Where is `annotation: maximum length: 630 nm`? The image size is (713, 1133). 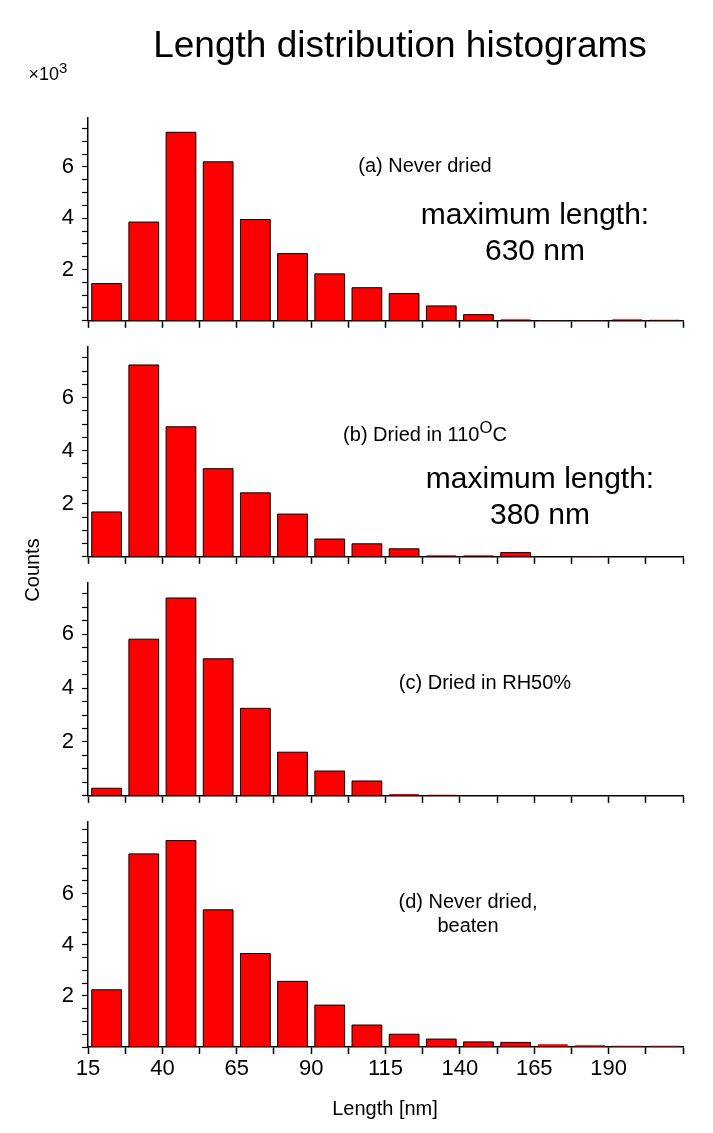
annotation: maximum length: 630 nm is located at coordinates (535, 232).